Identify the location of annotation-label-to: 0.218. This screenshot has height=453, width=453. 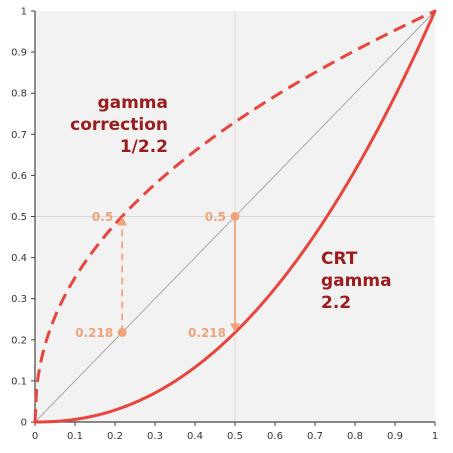
(207, 333).